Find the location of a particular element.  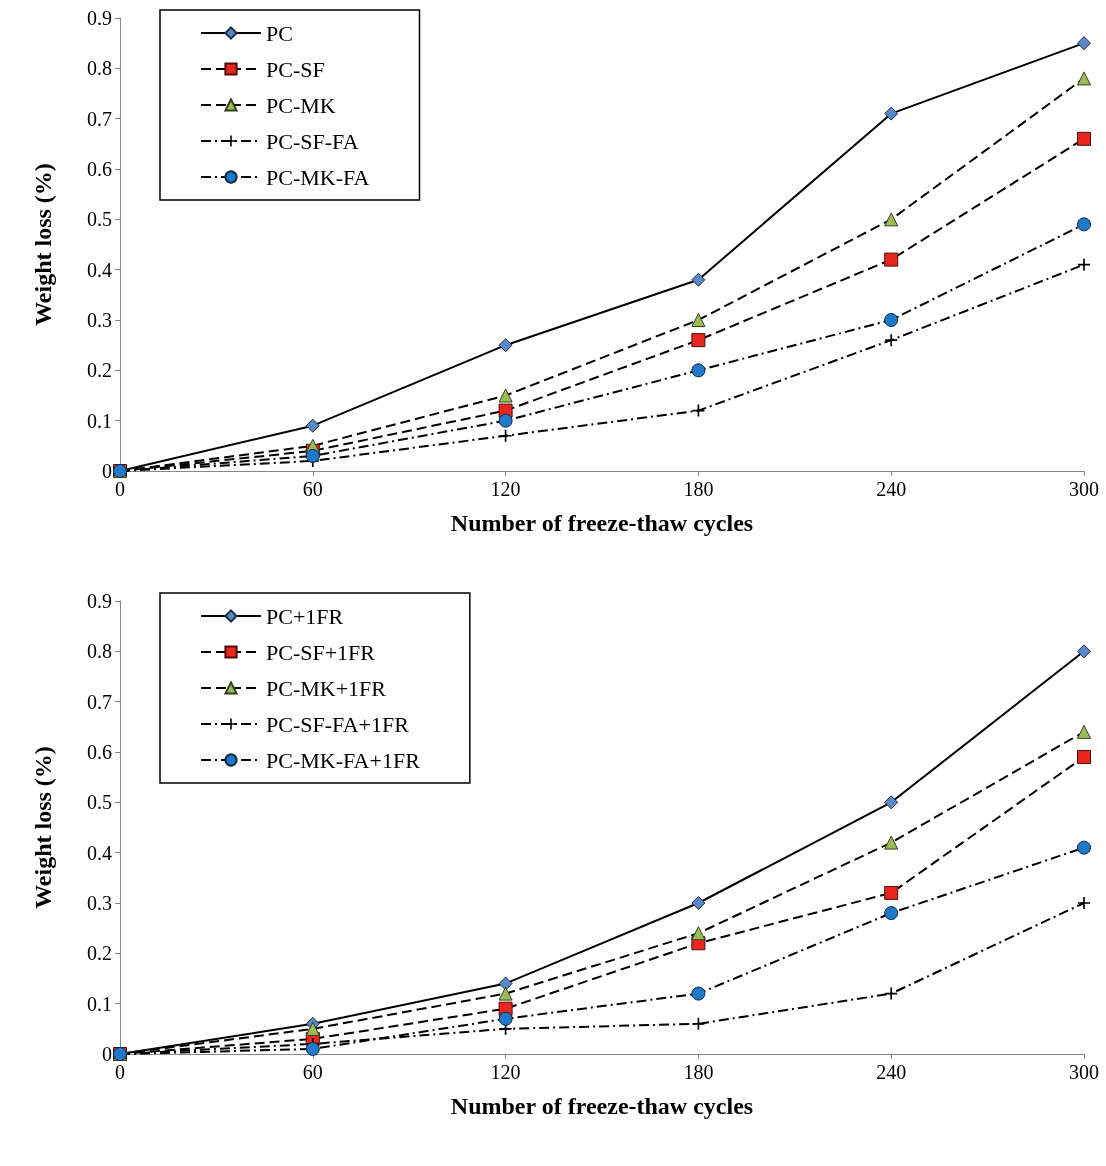

legend-label: PC+1FR is located at coordinates (305, 616).